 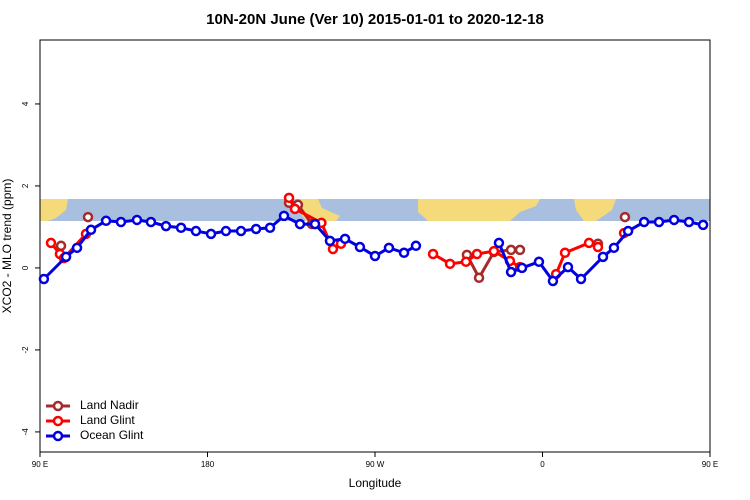 I want to click on y-tick-label: -4, so click(x=25, y=432).